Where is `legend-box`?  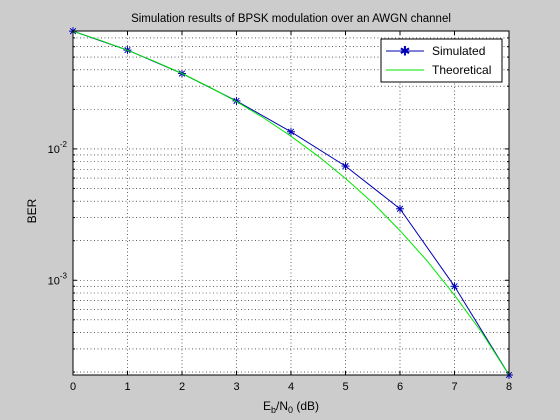
legend-box is located at coordinates (441, 60).